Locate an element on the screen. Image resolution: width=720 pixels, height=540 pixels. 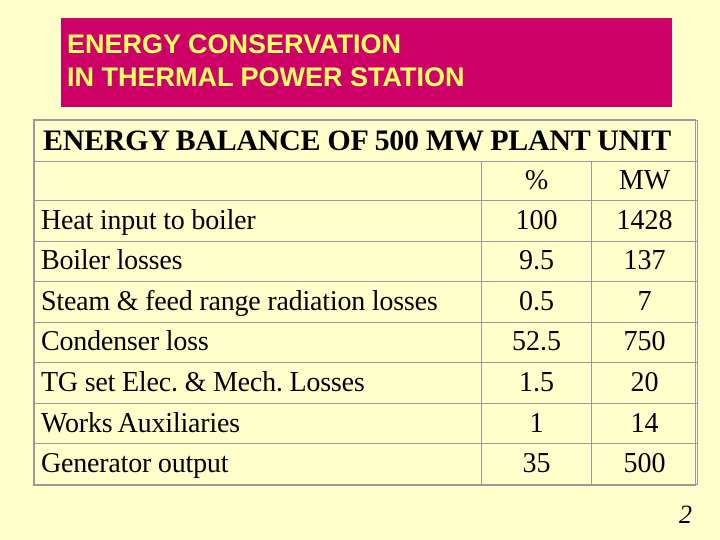
table-row: Heat input to boiler 100 1428 is located at coordinates (366, 221).